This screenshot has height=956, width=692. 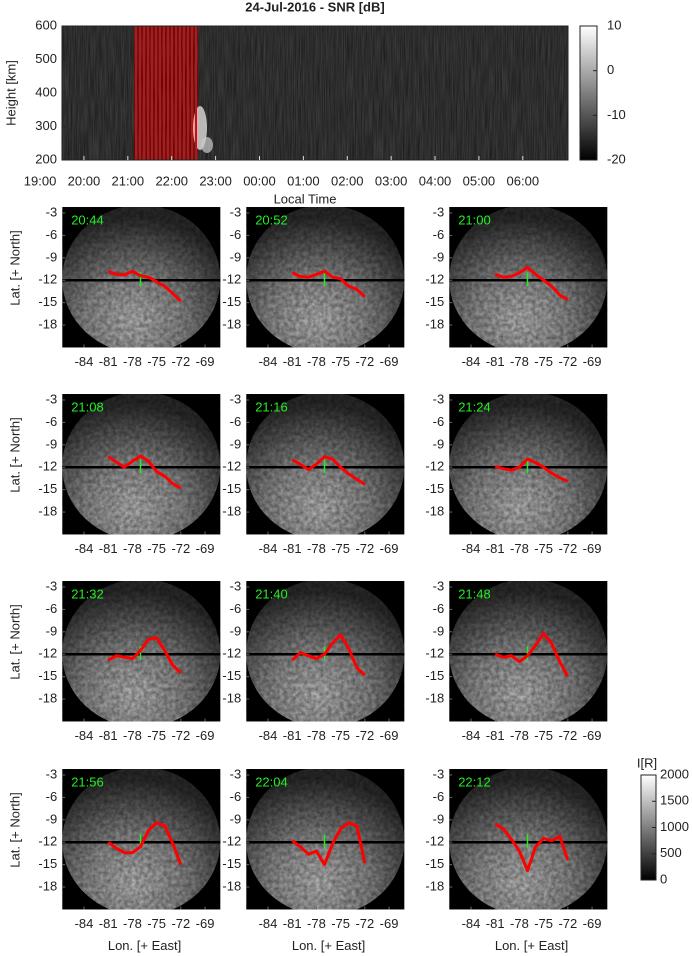 I want to click on panel-title: 22:04, so click(x=271, y=781).